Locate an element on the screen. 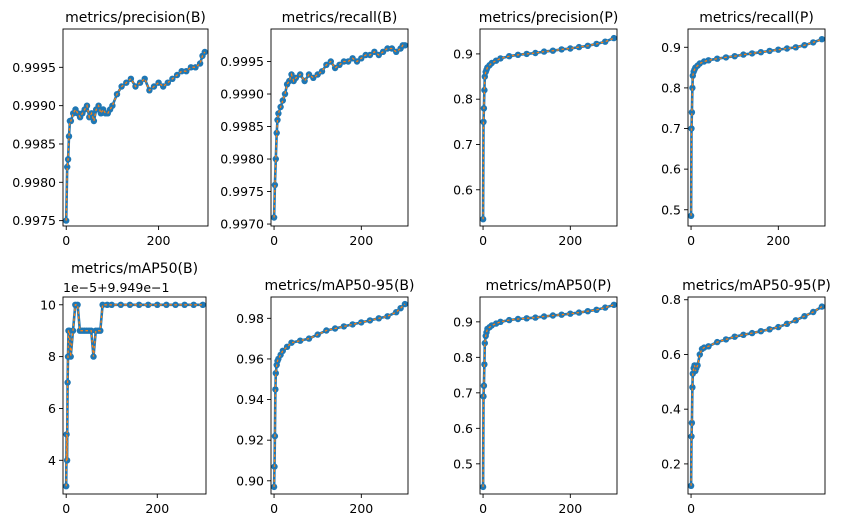 Image resolution: width=841 pixels, height=523 pixels. axis-offset-label: 1e−5+9.949e−1 is located at coordinates (116, 287).